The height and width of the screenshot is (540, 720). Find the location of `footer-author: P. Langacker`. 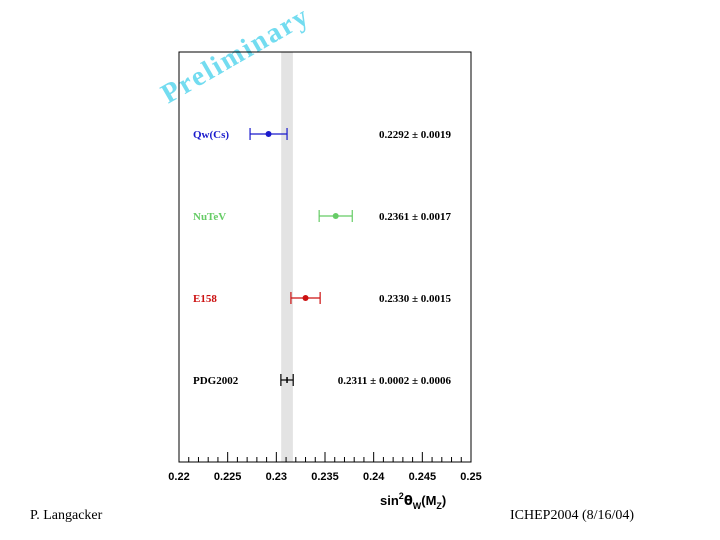

footer-author: P. Langacker is located at coordinates (66, 515).